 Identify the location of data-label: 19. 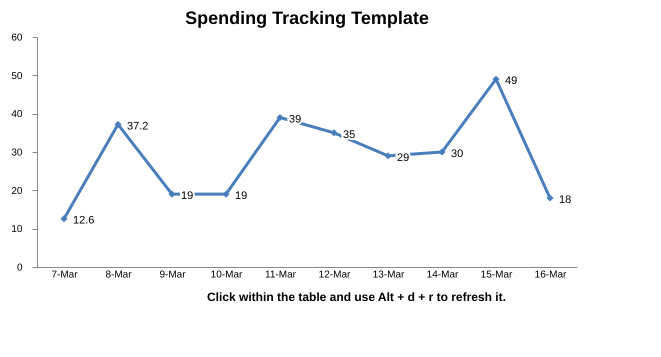
(241, 196).